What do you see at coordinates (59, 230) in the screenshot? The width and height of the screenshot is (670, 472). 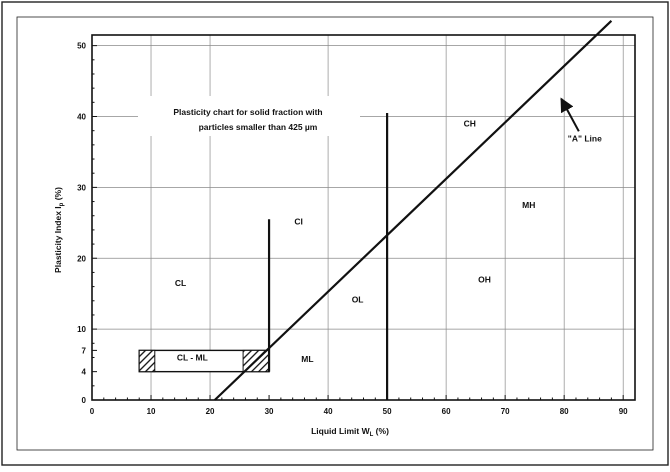 I see `y-axis-title: Plasticity Index Ip (%)` at bounding box center [59, 230].